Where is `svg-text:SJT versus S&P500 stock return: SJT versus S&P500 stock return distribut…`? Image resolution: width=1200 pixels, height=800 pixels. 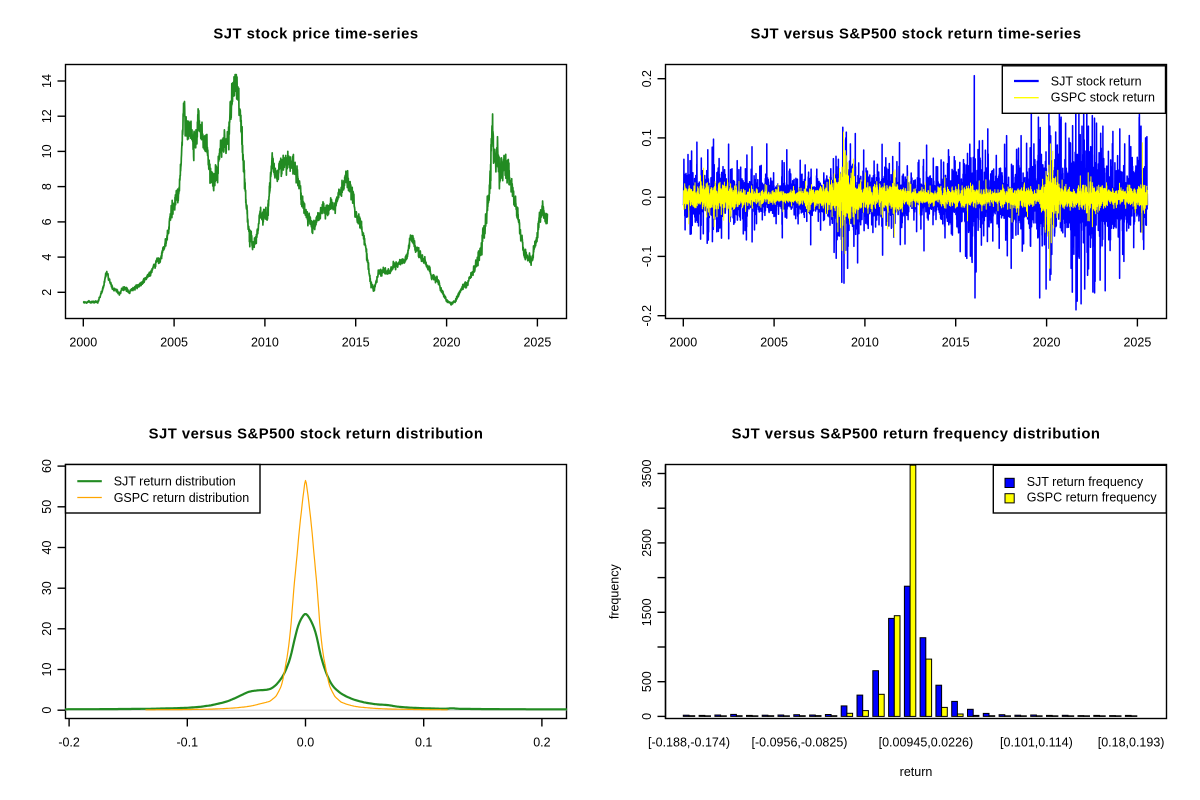
svg-text:SJT versus S&P500 stock return: SJT versus S&P500 stock return distribut… is located at coordinates (316, 434).